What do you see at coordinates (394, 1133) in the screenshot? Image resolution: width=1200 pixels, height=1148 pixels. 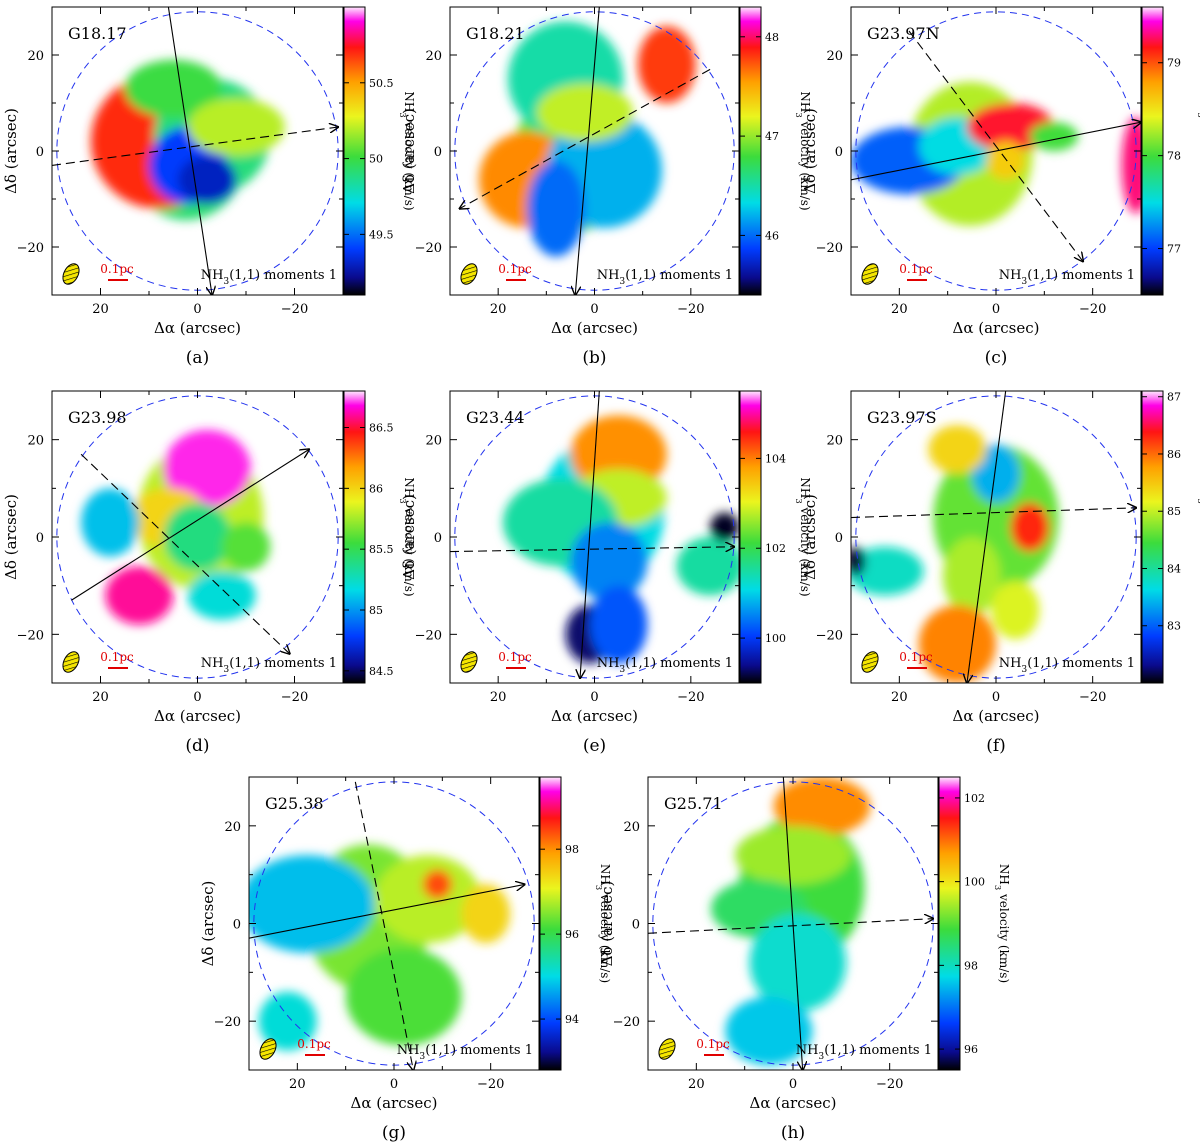 I see `panel-caption: (g)` at bounding box center [394, 1133].